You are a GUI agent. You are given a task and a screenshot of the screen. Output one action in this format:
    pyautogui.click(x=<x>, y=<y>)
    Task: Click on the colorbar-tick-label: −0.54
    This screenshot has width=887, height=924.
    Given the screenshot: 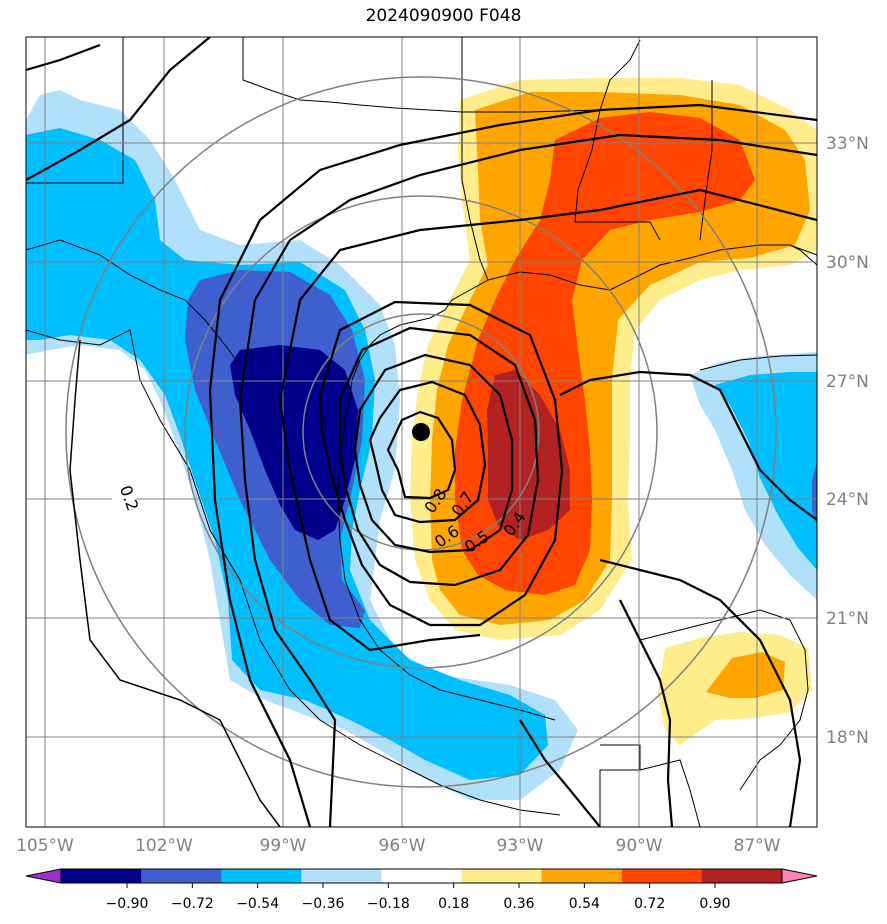 What is the action you would take?
    pyautogui.click(x=257, y=904)
    